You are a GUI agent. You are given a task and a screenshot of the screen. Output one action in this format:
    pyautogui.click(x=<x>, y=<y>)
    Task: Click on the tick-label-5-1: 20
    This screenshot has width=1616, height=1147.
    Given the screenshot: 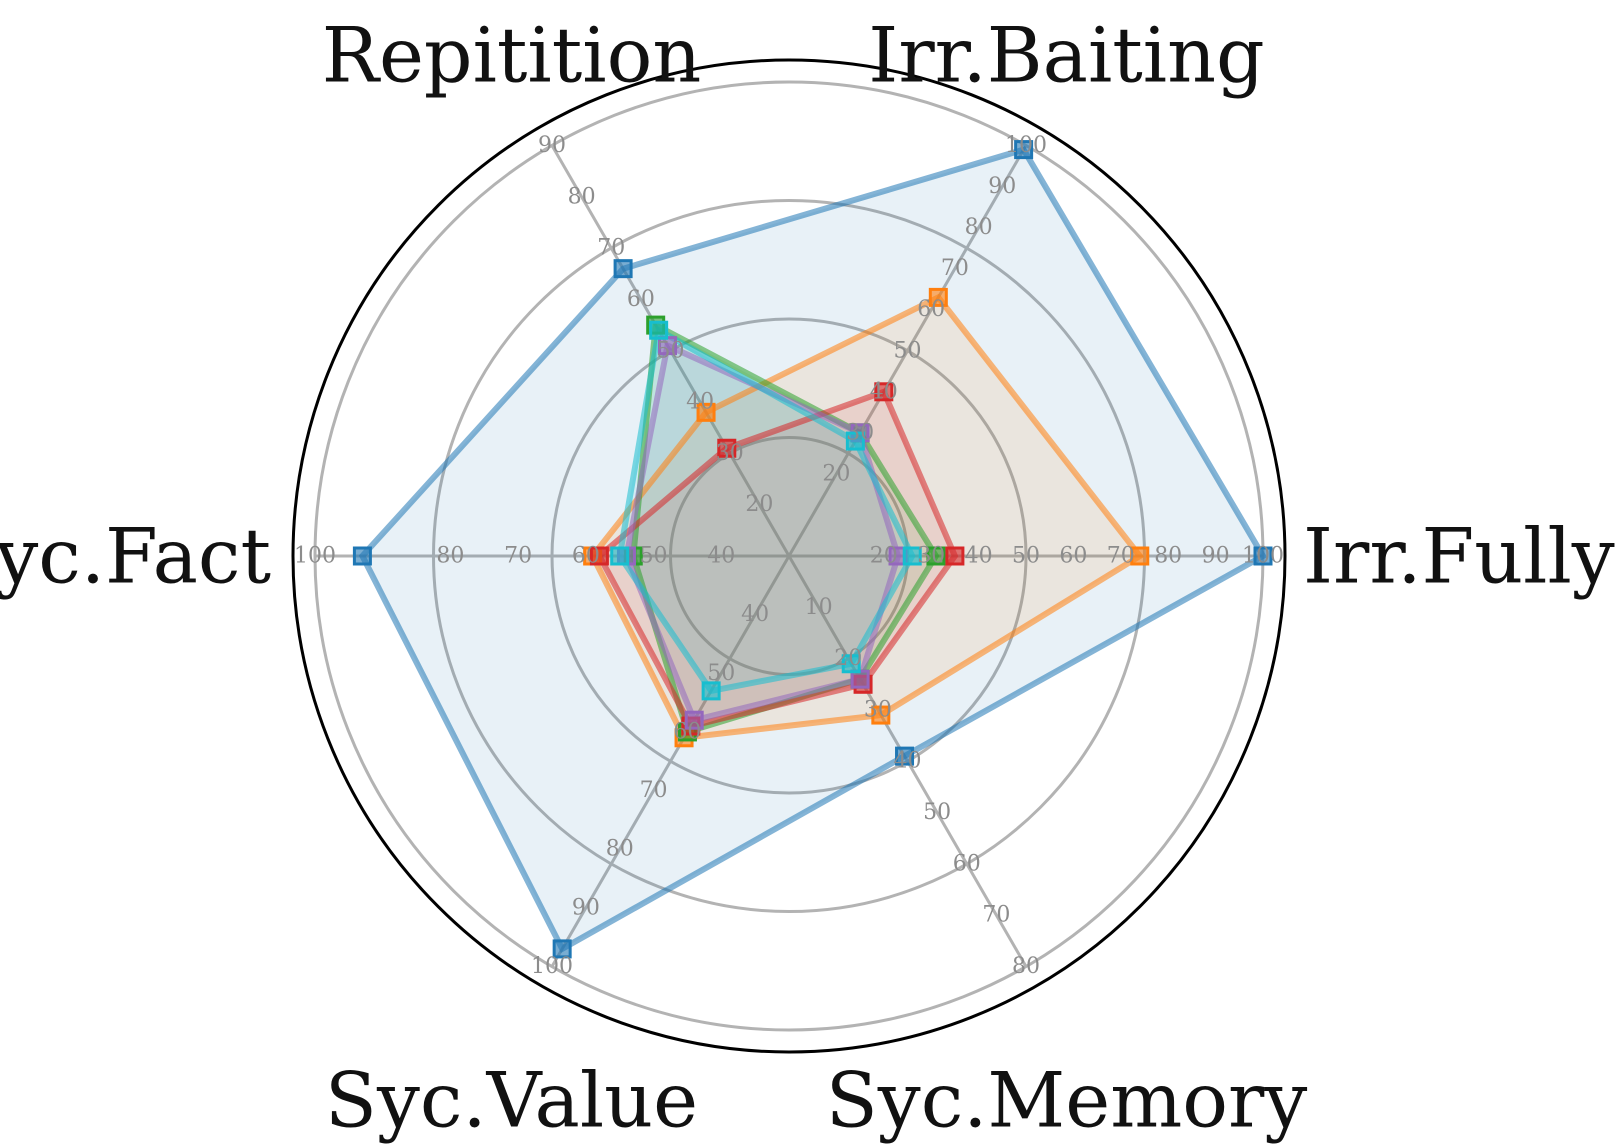 What is the action you would take?
    pyautogui.click(x=848, y=658)
    